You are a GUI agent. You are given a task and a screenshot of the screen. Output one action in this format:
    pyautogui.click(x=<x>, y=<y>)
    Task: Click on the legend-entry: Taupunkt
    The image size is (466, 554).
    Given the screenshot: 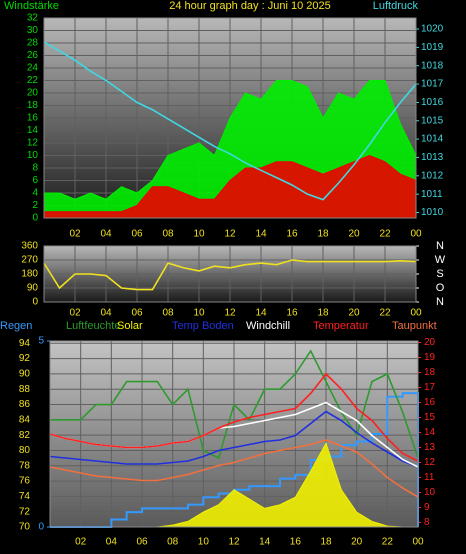 What is the action you would take?
    pyautogui.click(x=414, y=326)
    